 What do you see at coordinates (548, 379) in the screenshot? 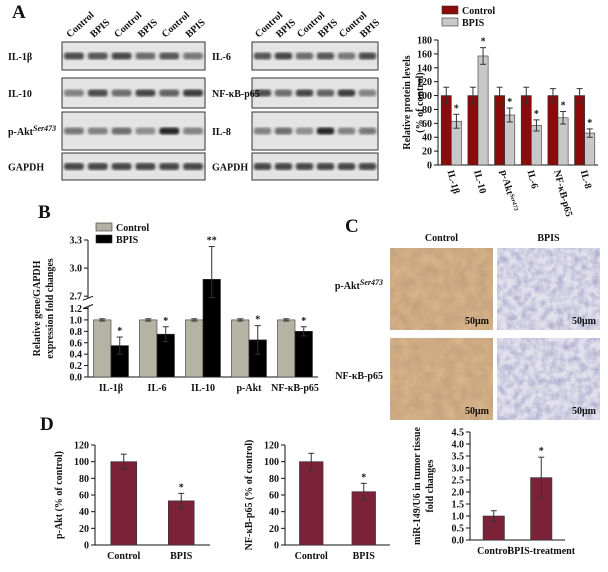
I see `micrograph` at bounding box center [548, 379].